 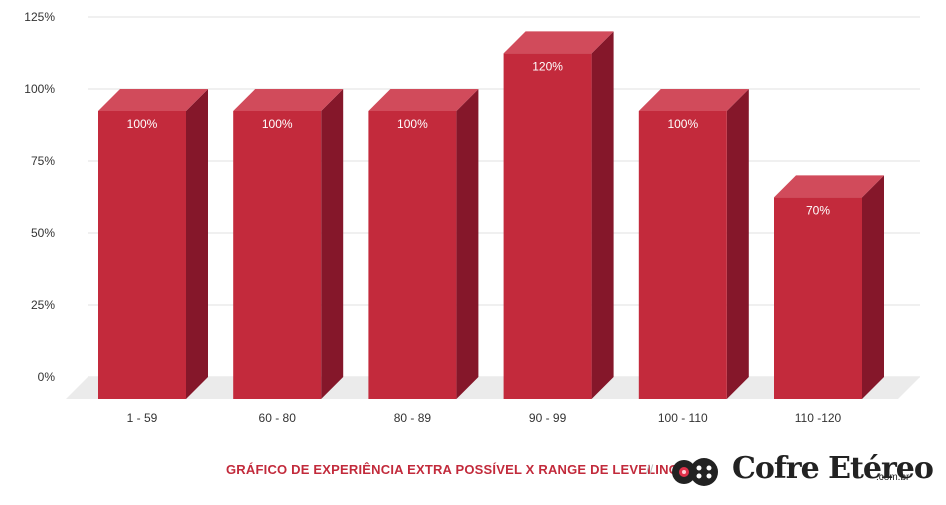 What do you see at coordinates (547, 66) in the screenshot?
I see `data-label: 120%` at bounding box center [547, 66].